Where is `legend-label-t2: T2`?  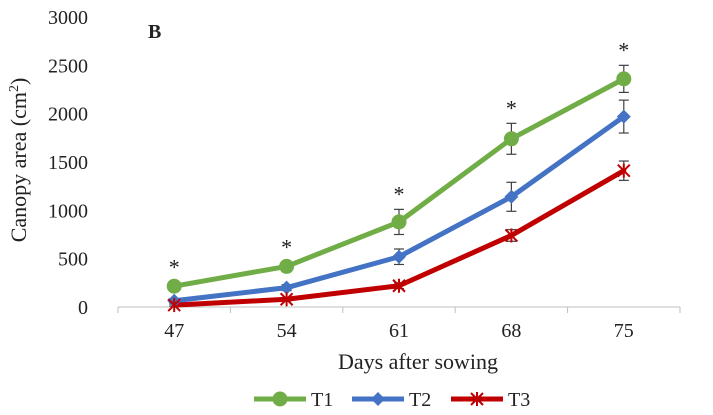
legend-label-t2: T2 is located at coordinates (420, 400).